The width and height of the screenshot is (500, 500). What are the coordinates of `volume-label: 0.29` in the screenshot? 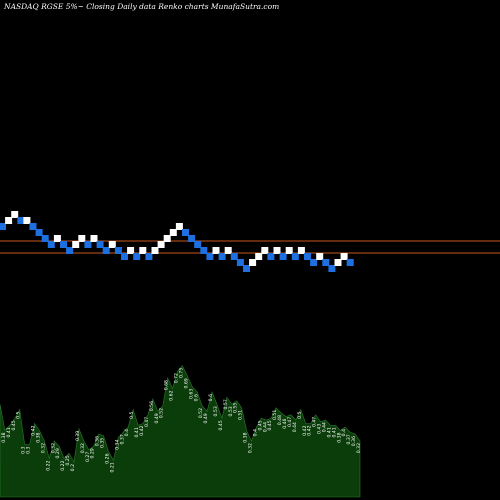 It's located at (58, 453).